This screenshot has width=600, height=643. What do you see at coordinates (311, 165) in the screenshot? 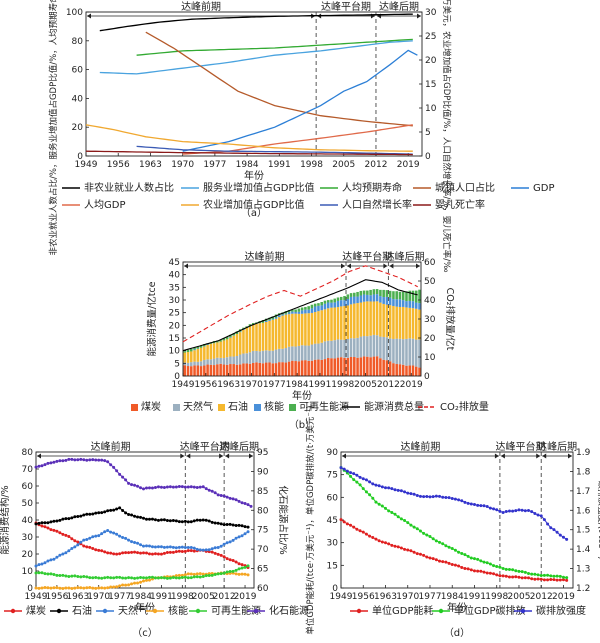
I see `x-tick-label: 1998` at bounding box center [311, 165].